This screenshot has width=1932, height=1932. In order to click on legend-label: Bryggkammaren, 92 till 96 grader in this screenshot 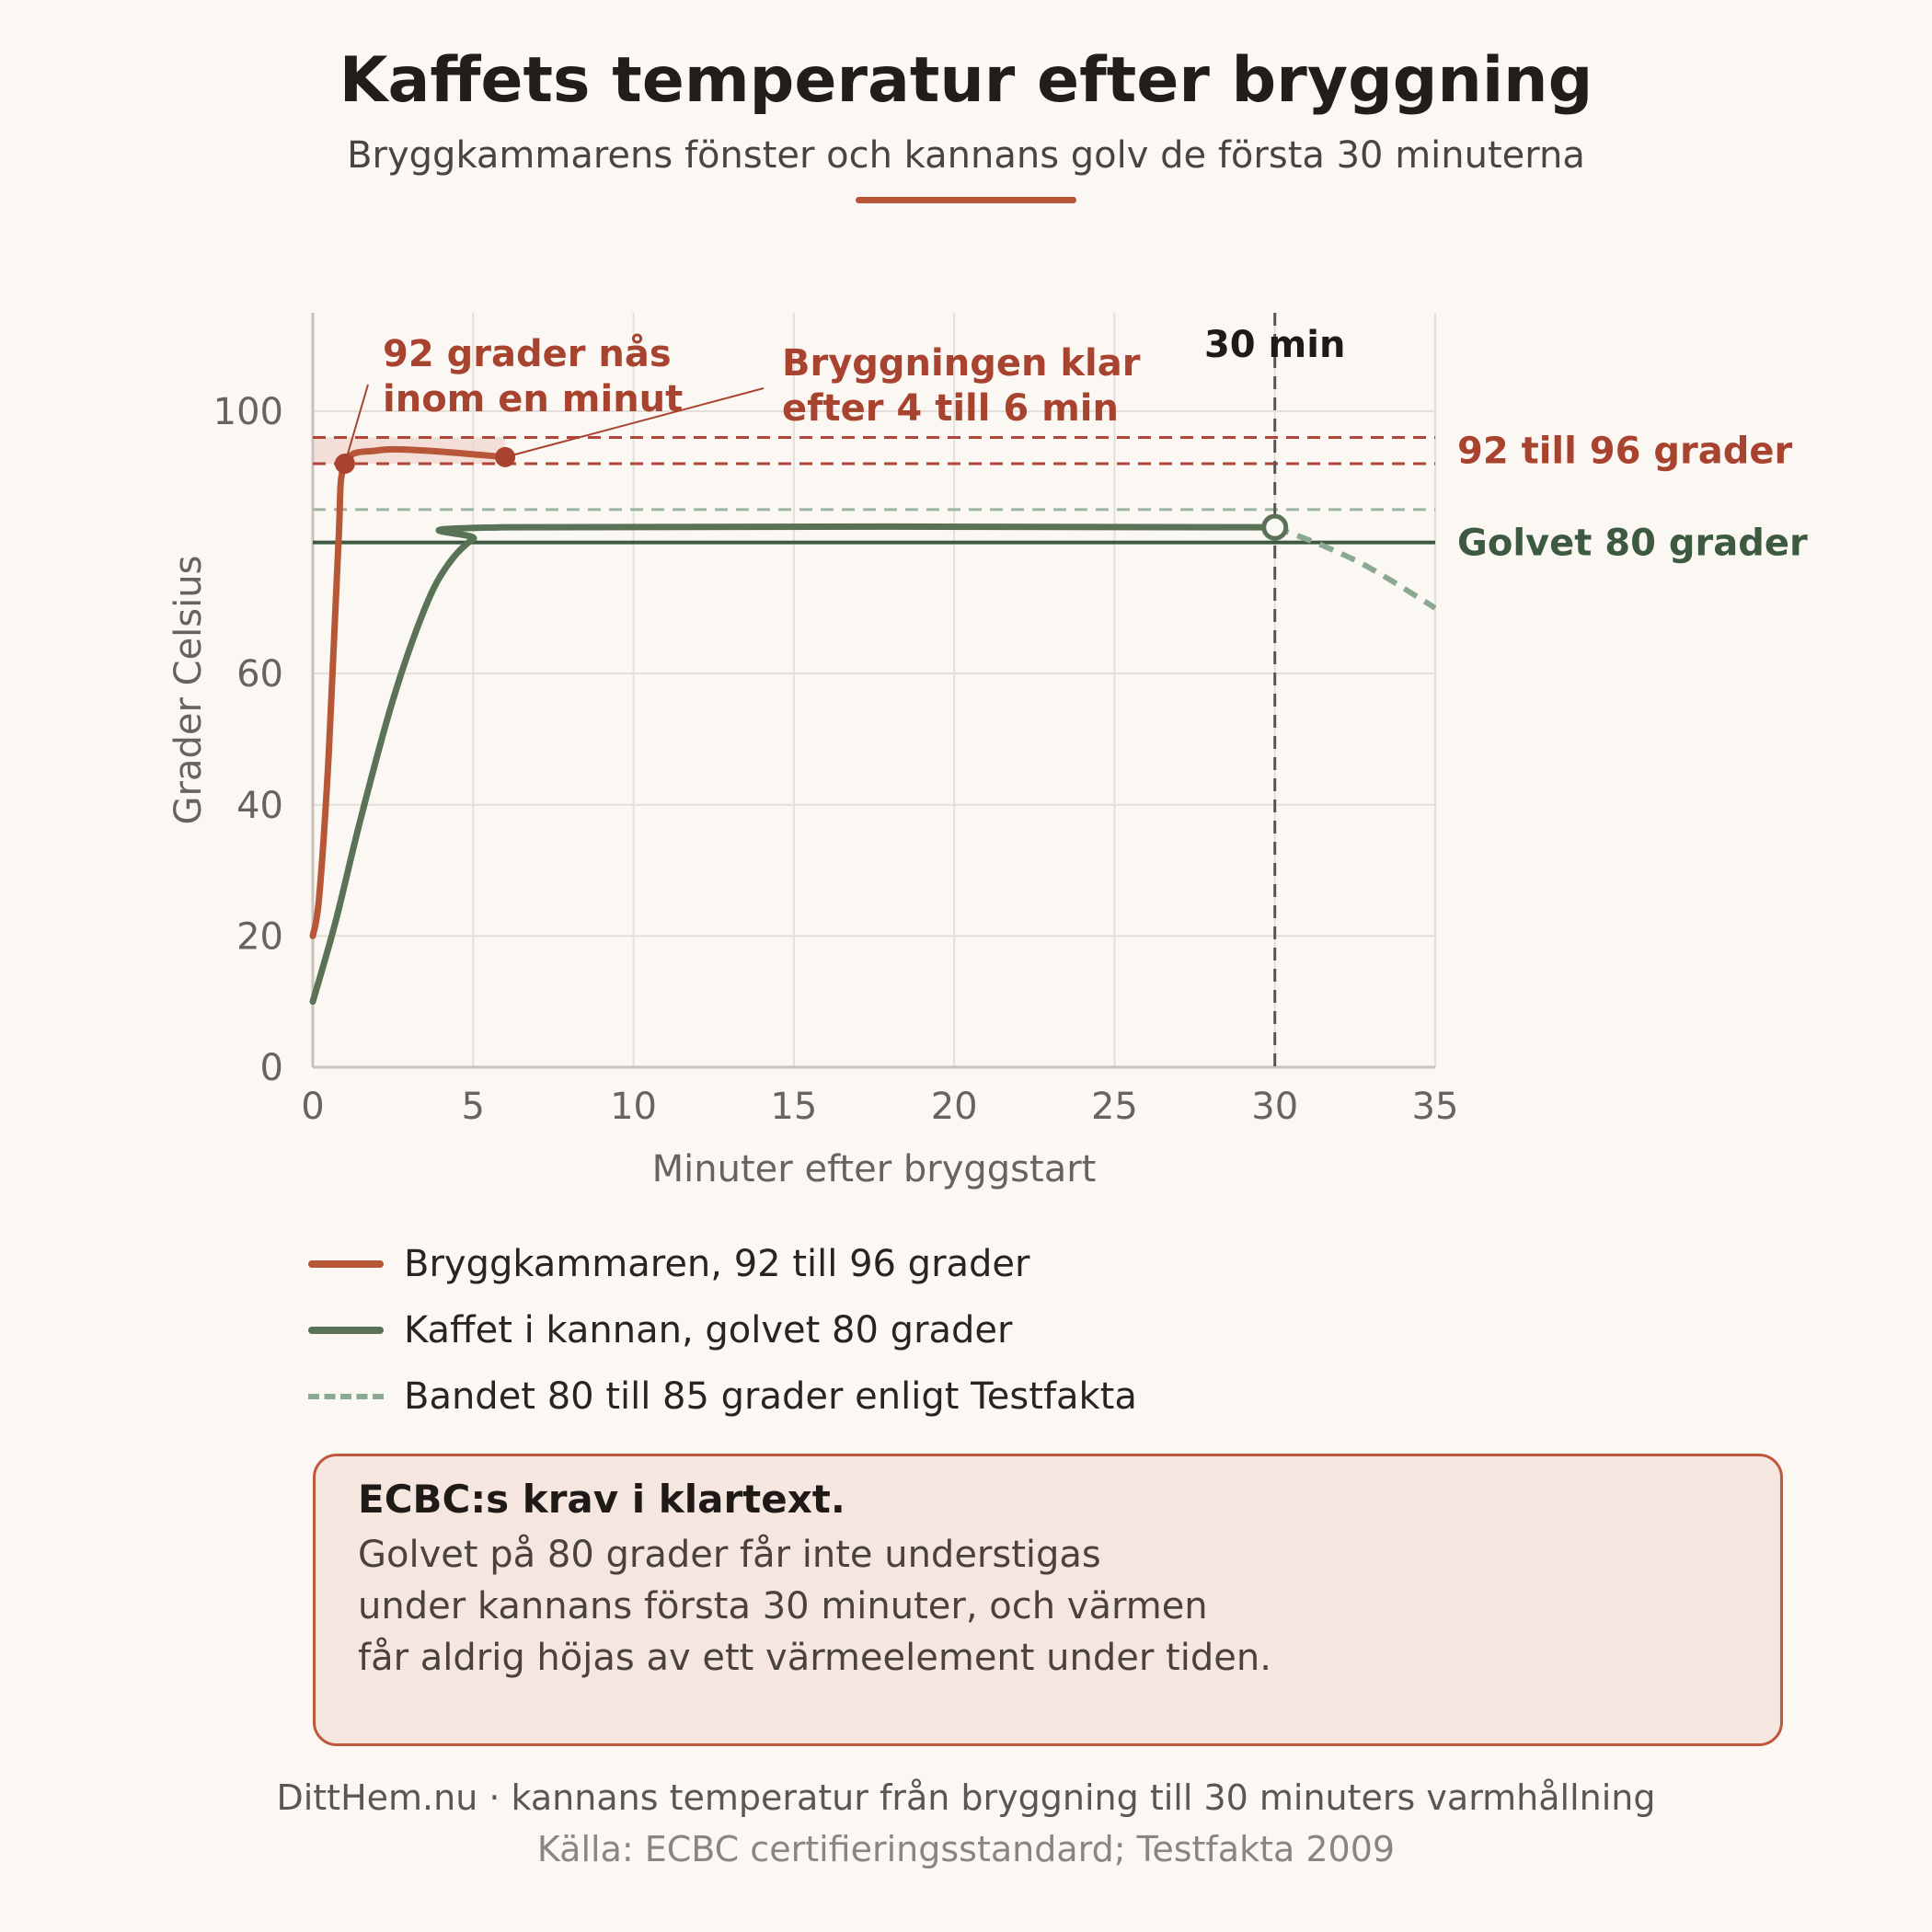, I will do `click(717, 1264)`.